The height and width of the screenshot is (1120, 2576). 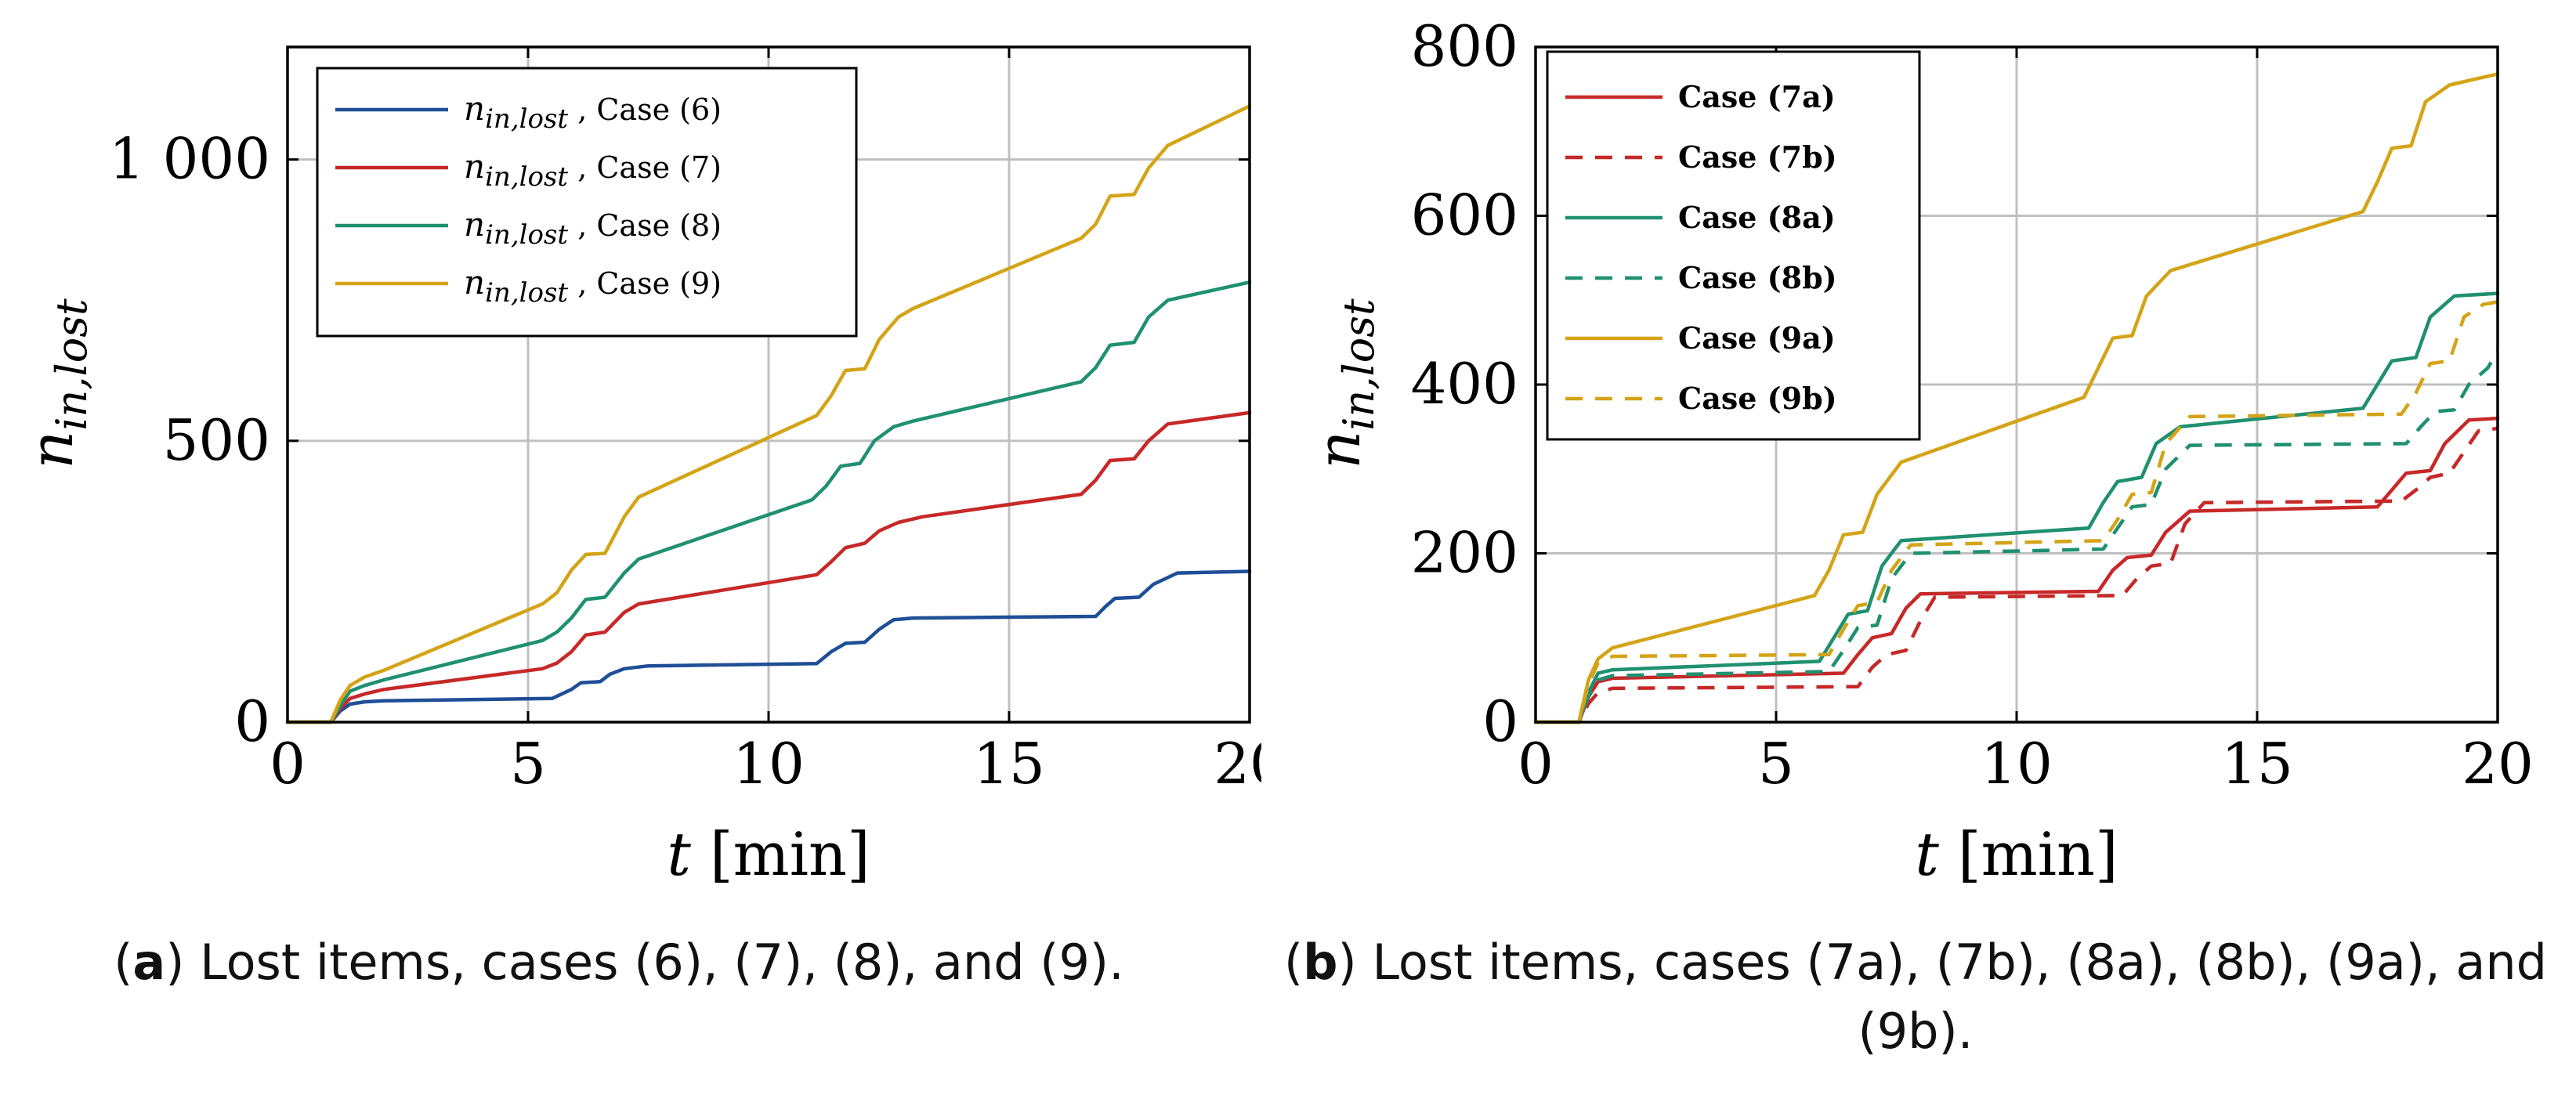 I want to click on chart-a-xtick-label-2: 10, so click(x=769, y=764).